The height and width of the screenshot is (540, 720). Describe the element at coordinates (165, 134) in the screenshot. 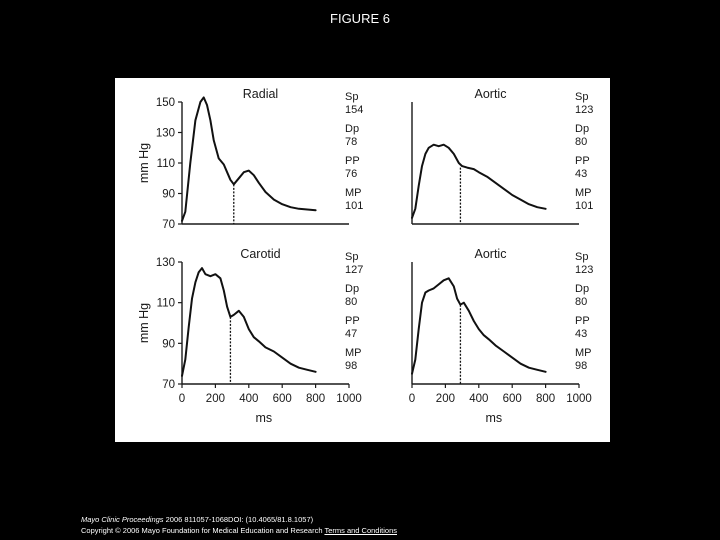

I see `panel-1-y-tick-label: 130` at that location.